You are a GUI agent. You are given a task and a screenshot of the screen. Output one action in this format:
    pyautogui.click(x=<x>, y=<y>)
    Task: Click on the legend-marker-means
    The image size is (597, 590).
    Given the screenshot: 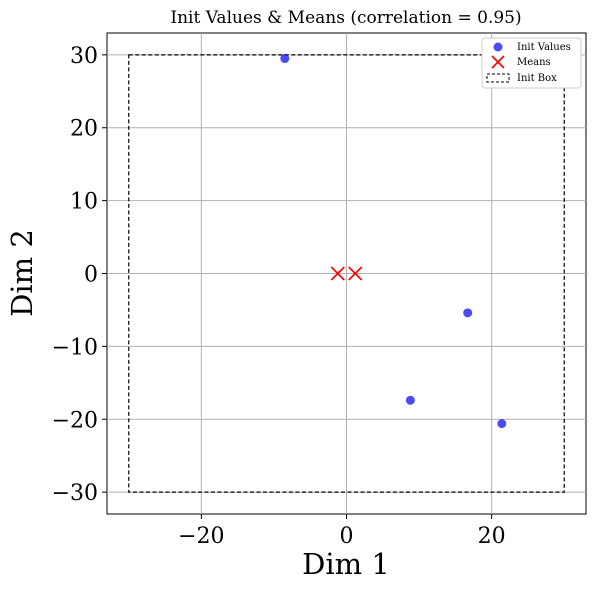 What is the action you would take?
    pyautogui.click(x=498, y=62)
    